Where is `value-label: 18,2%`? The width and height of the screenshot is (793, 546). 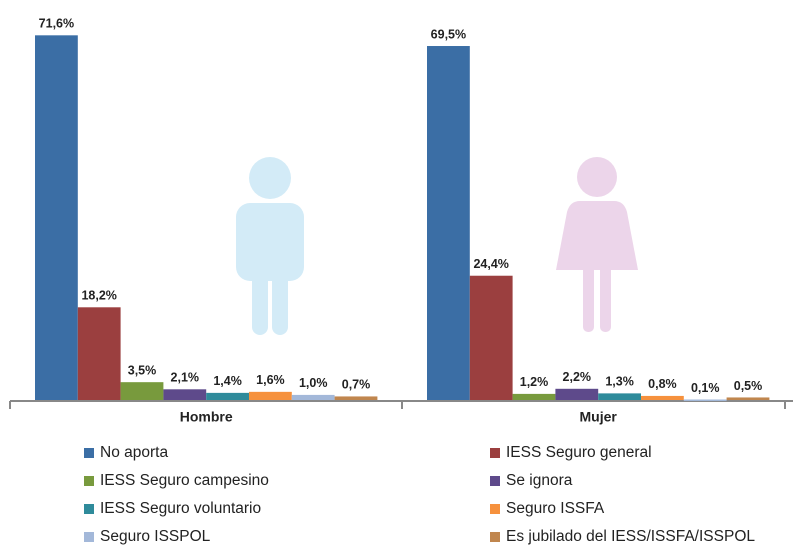 value-label: 18,2% is located at coordinates (98, 296).